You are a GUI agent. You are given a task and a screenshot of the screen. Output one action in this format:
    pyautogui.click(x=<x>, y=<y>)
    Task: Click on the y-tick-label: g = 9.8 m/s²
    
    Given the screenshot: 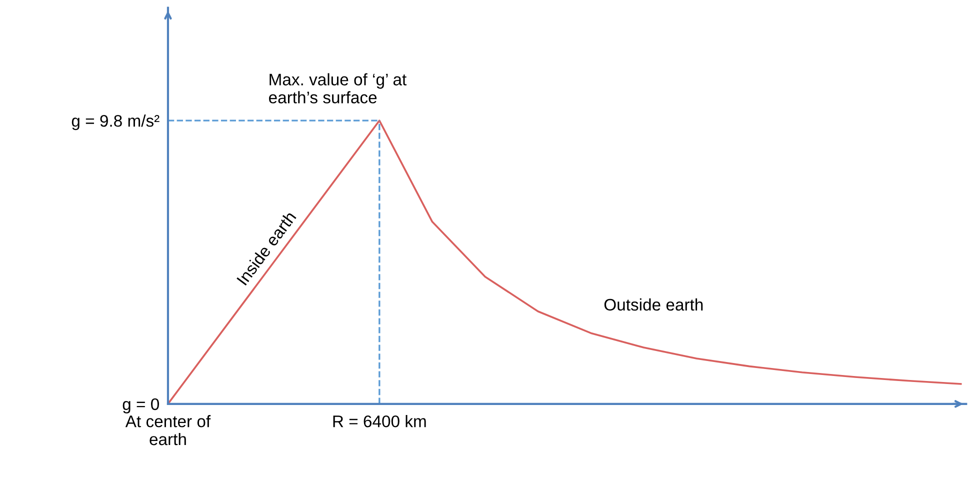 What is the action you would take?
    pyautogui.click(x=116, y=122)
    